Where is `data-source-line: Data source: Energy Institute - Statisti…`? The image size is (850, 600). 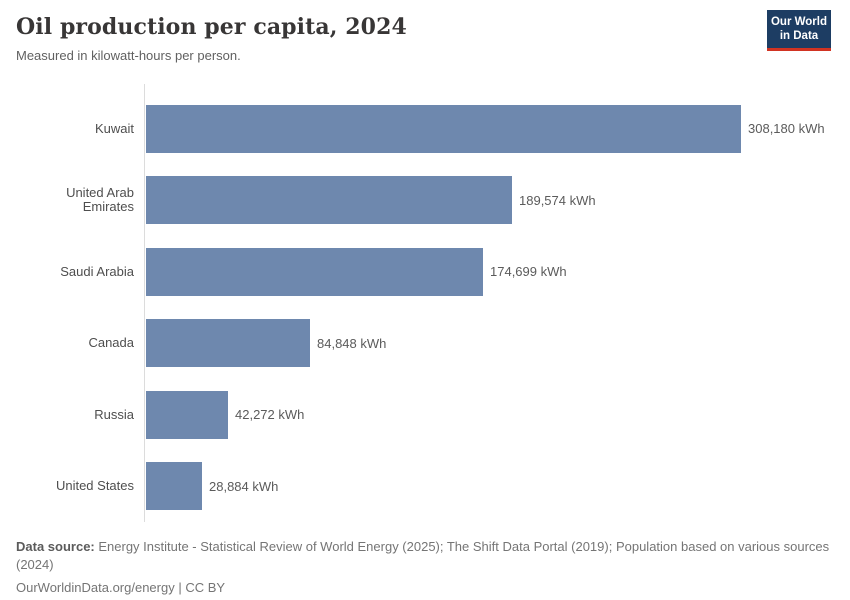 data-source-line: Data source: Energy Institute - Statisti… is located at coordinates (425, 556).